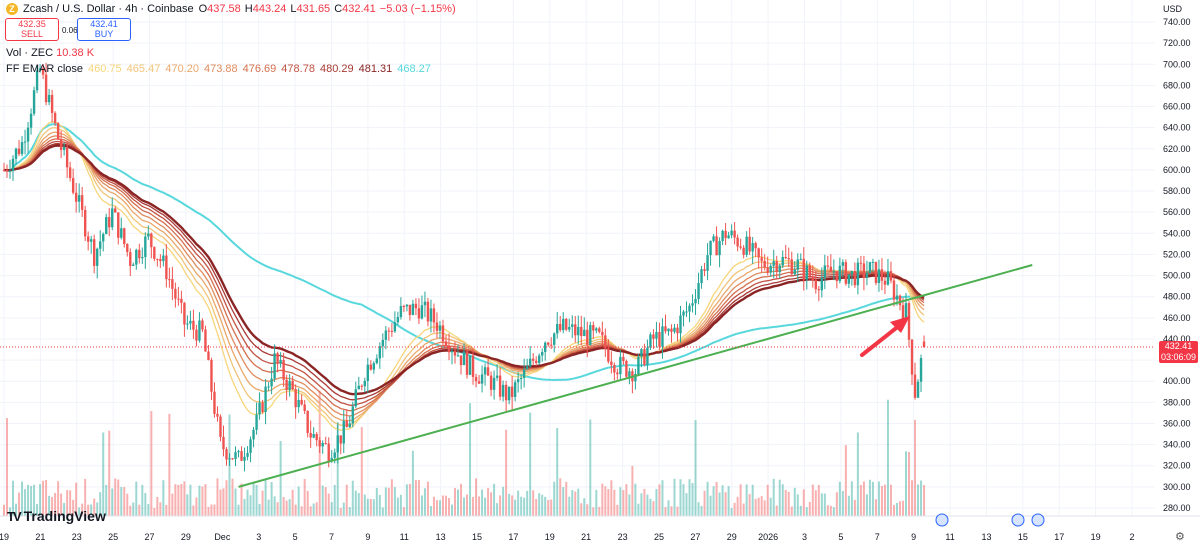 The width and height of the screenshot is (1200, 543). Describe the element at coordinates (1173, 9) in the screenshot. I see `currency-unit: USD` at that location.